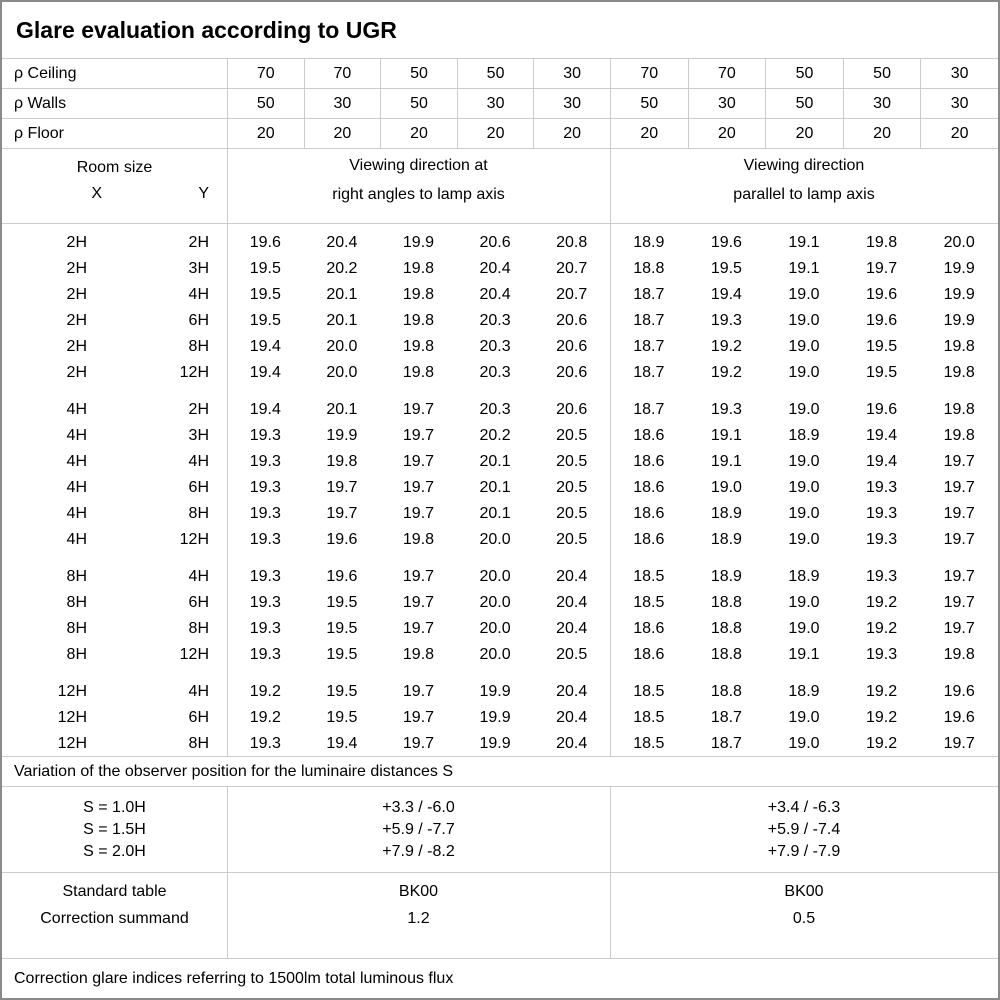 The width and height of the screenshot is (1000, 1000). What do you see at coordinates (227, 915) in the screenshot?
I see `column-divider` at bounding box center [227, 915].